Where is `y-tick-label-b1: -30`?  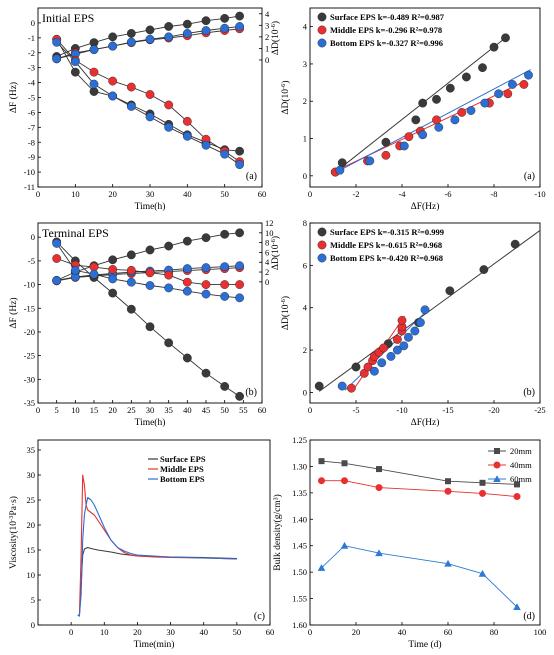
y-tick-label-b1: -30 is located at coordinates (29, 379).